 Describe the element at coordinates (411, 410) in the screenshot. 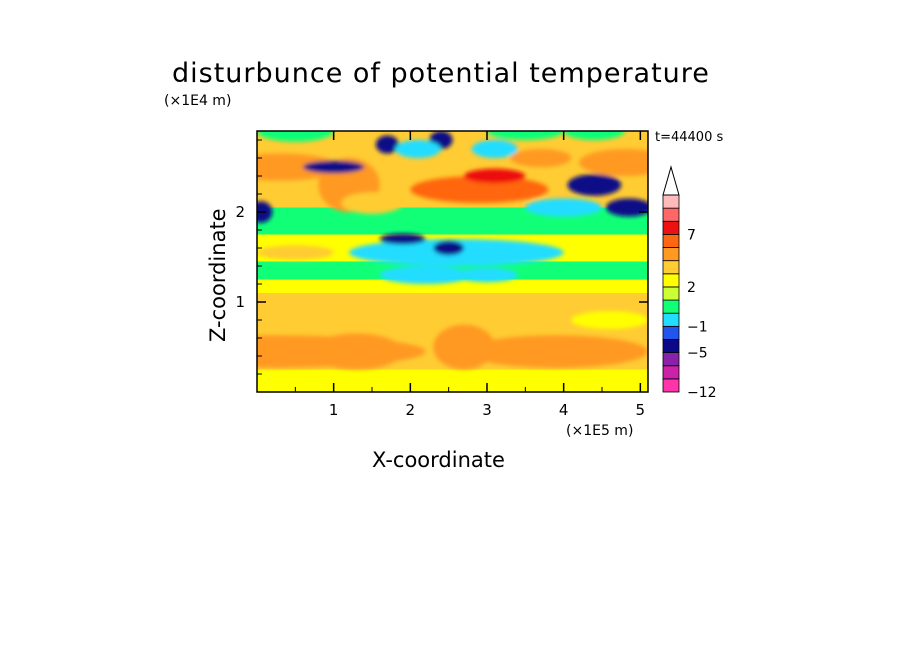

I see `x-tick-label: 2` at that location.